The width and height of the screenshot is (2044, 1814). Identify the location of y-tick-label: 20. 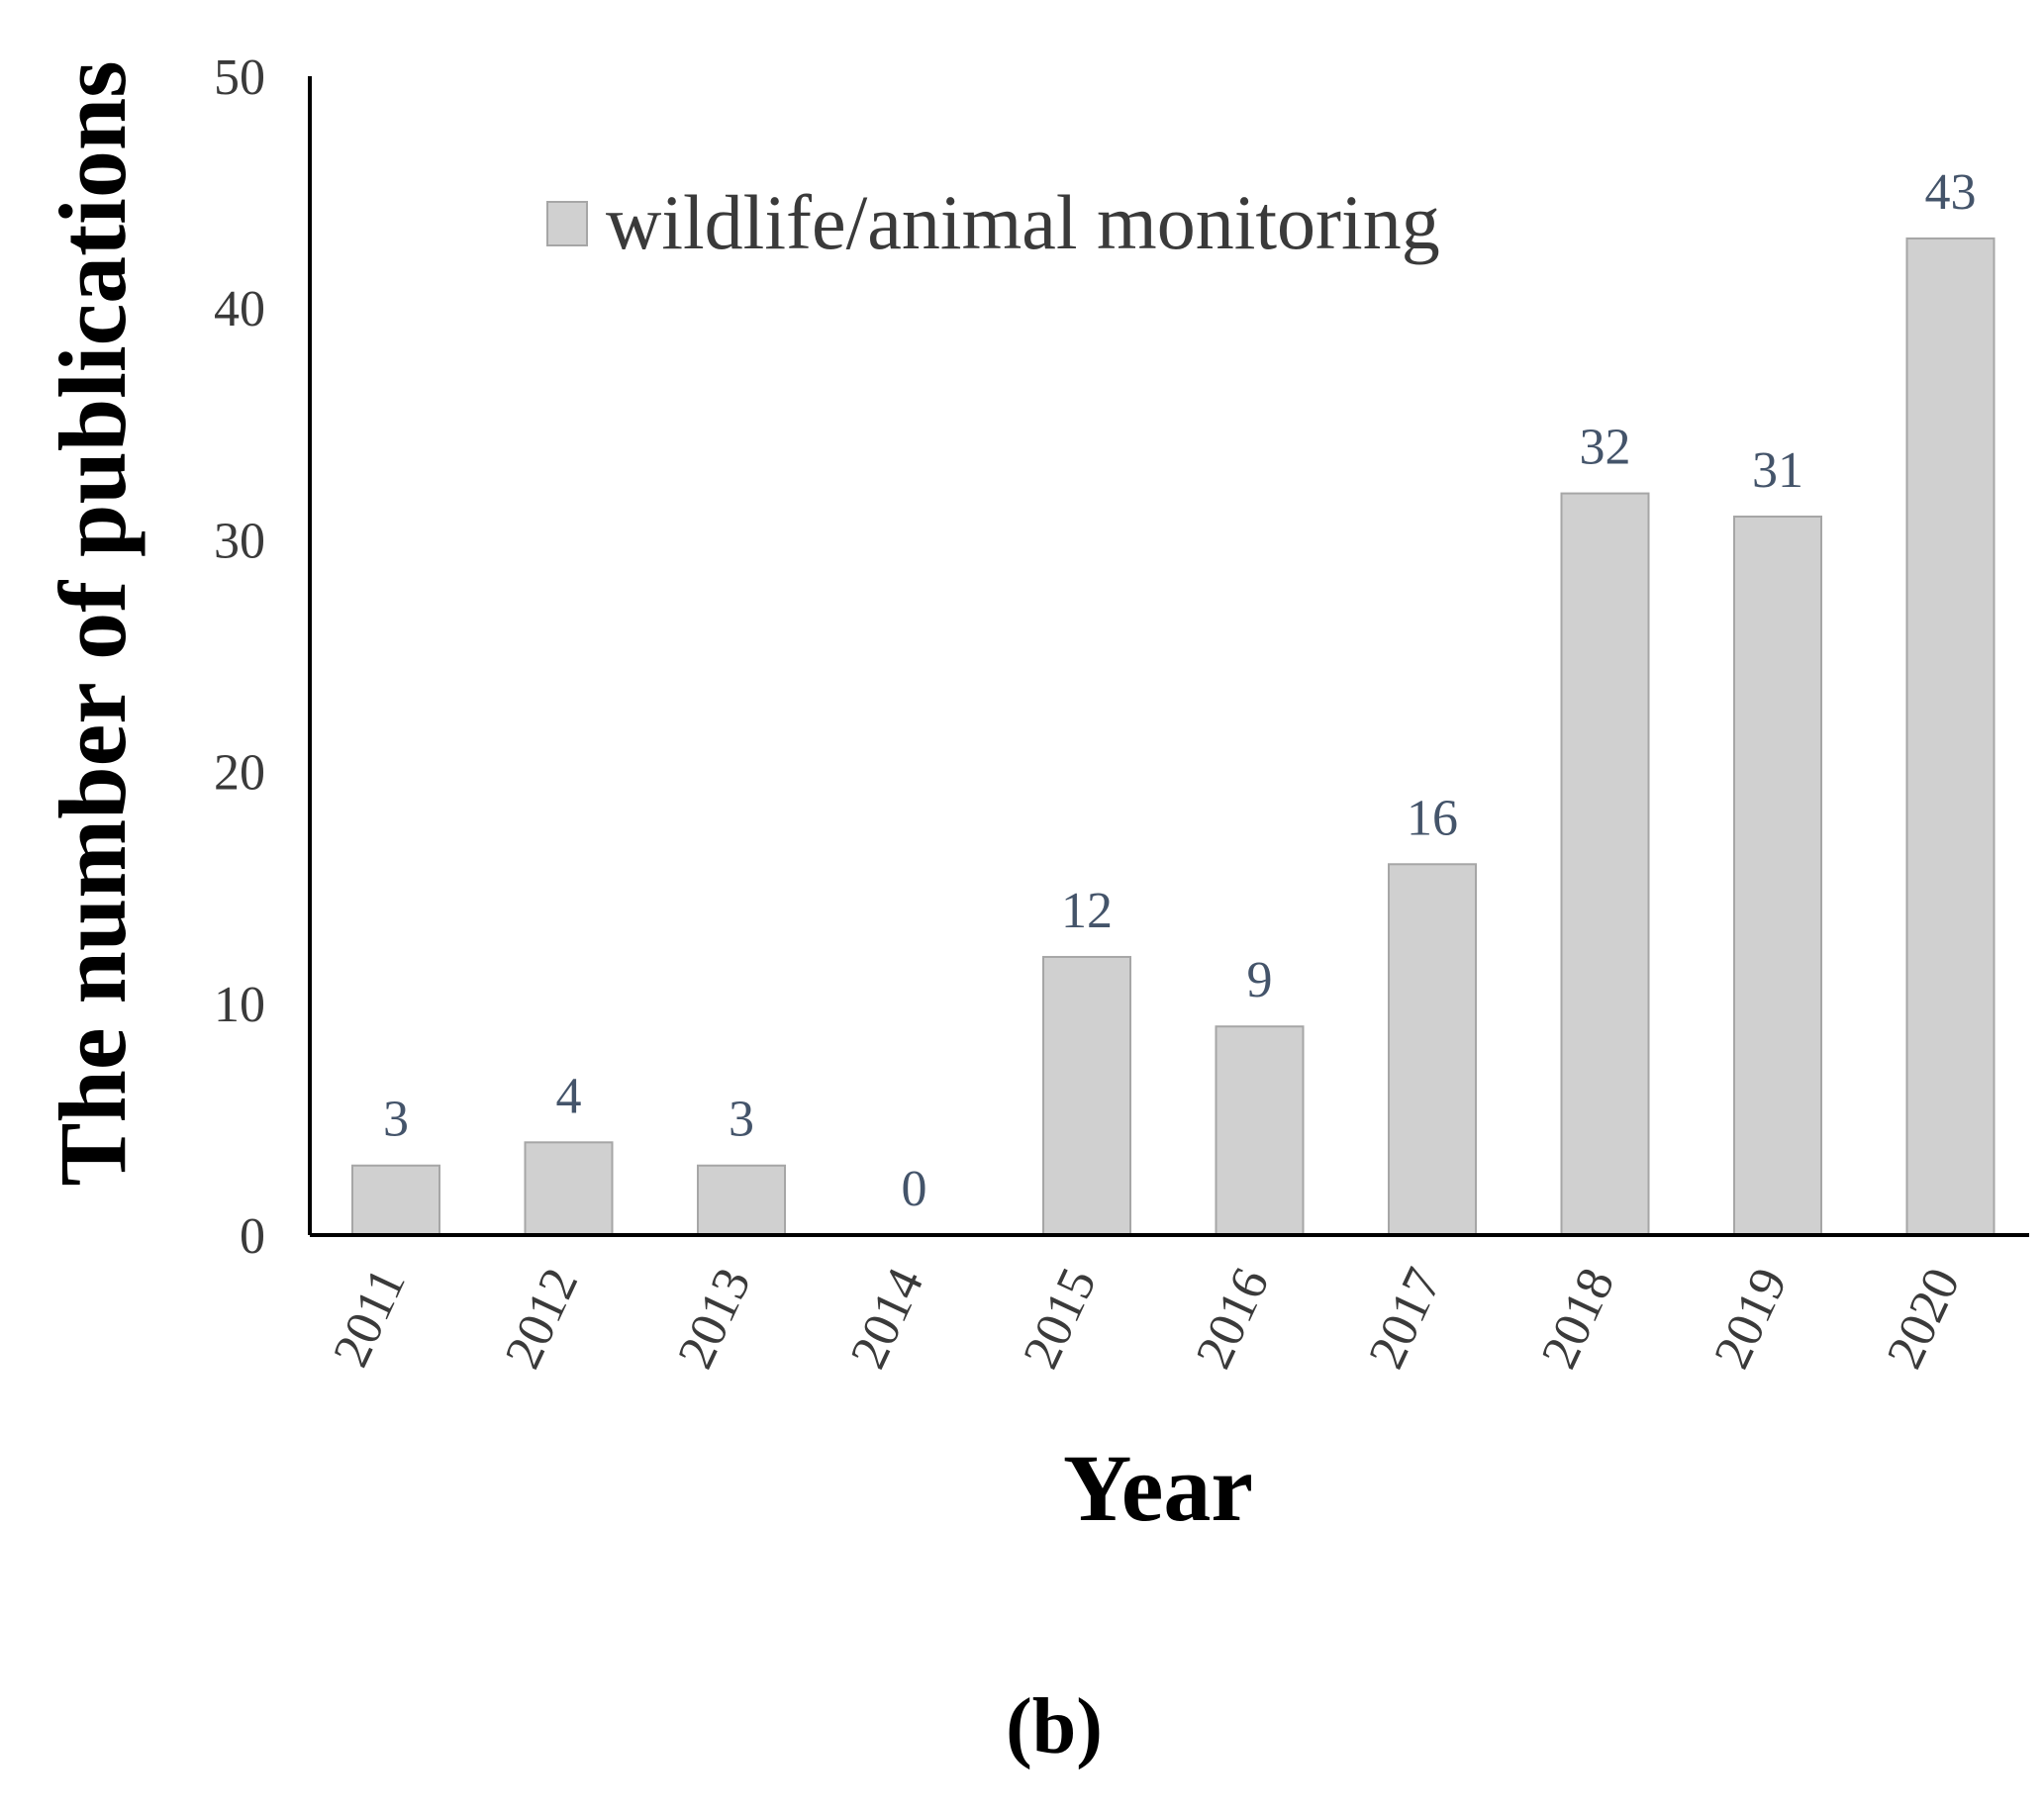
(239, 774).